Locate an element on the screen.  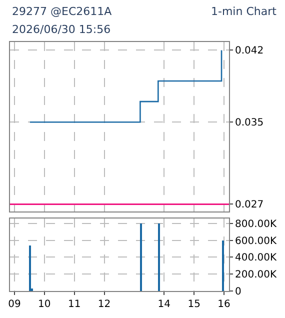
y-tick-label: 600.00K is located at coordinates (256, 241).